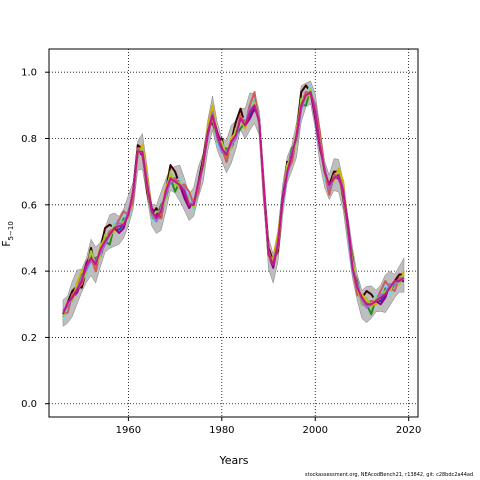 Image resolution: width=480 pixels, height=480 pixels. Describe the element at coordinates (233, 460) in the screenshot. I see `x-axis-title: Years` at that location.